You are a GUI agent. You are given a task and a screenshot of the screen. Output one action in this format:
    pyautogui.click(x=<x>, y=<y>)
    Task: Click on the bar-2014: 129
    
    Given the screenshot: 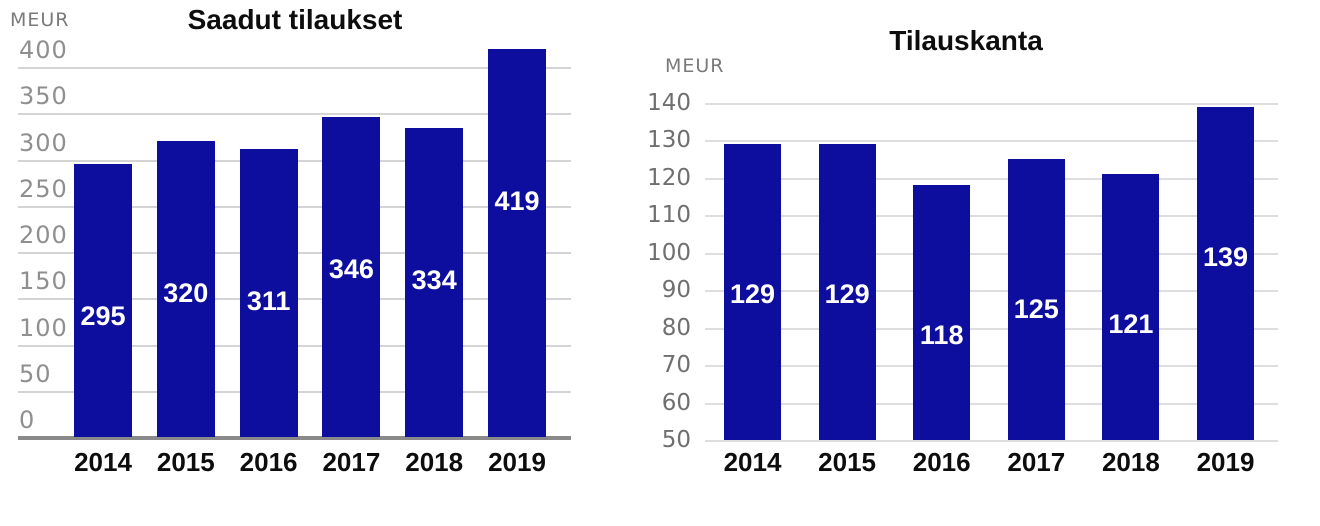 What is the action you would take?
    pyautogui.click(x=752, y=292)
    